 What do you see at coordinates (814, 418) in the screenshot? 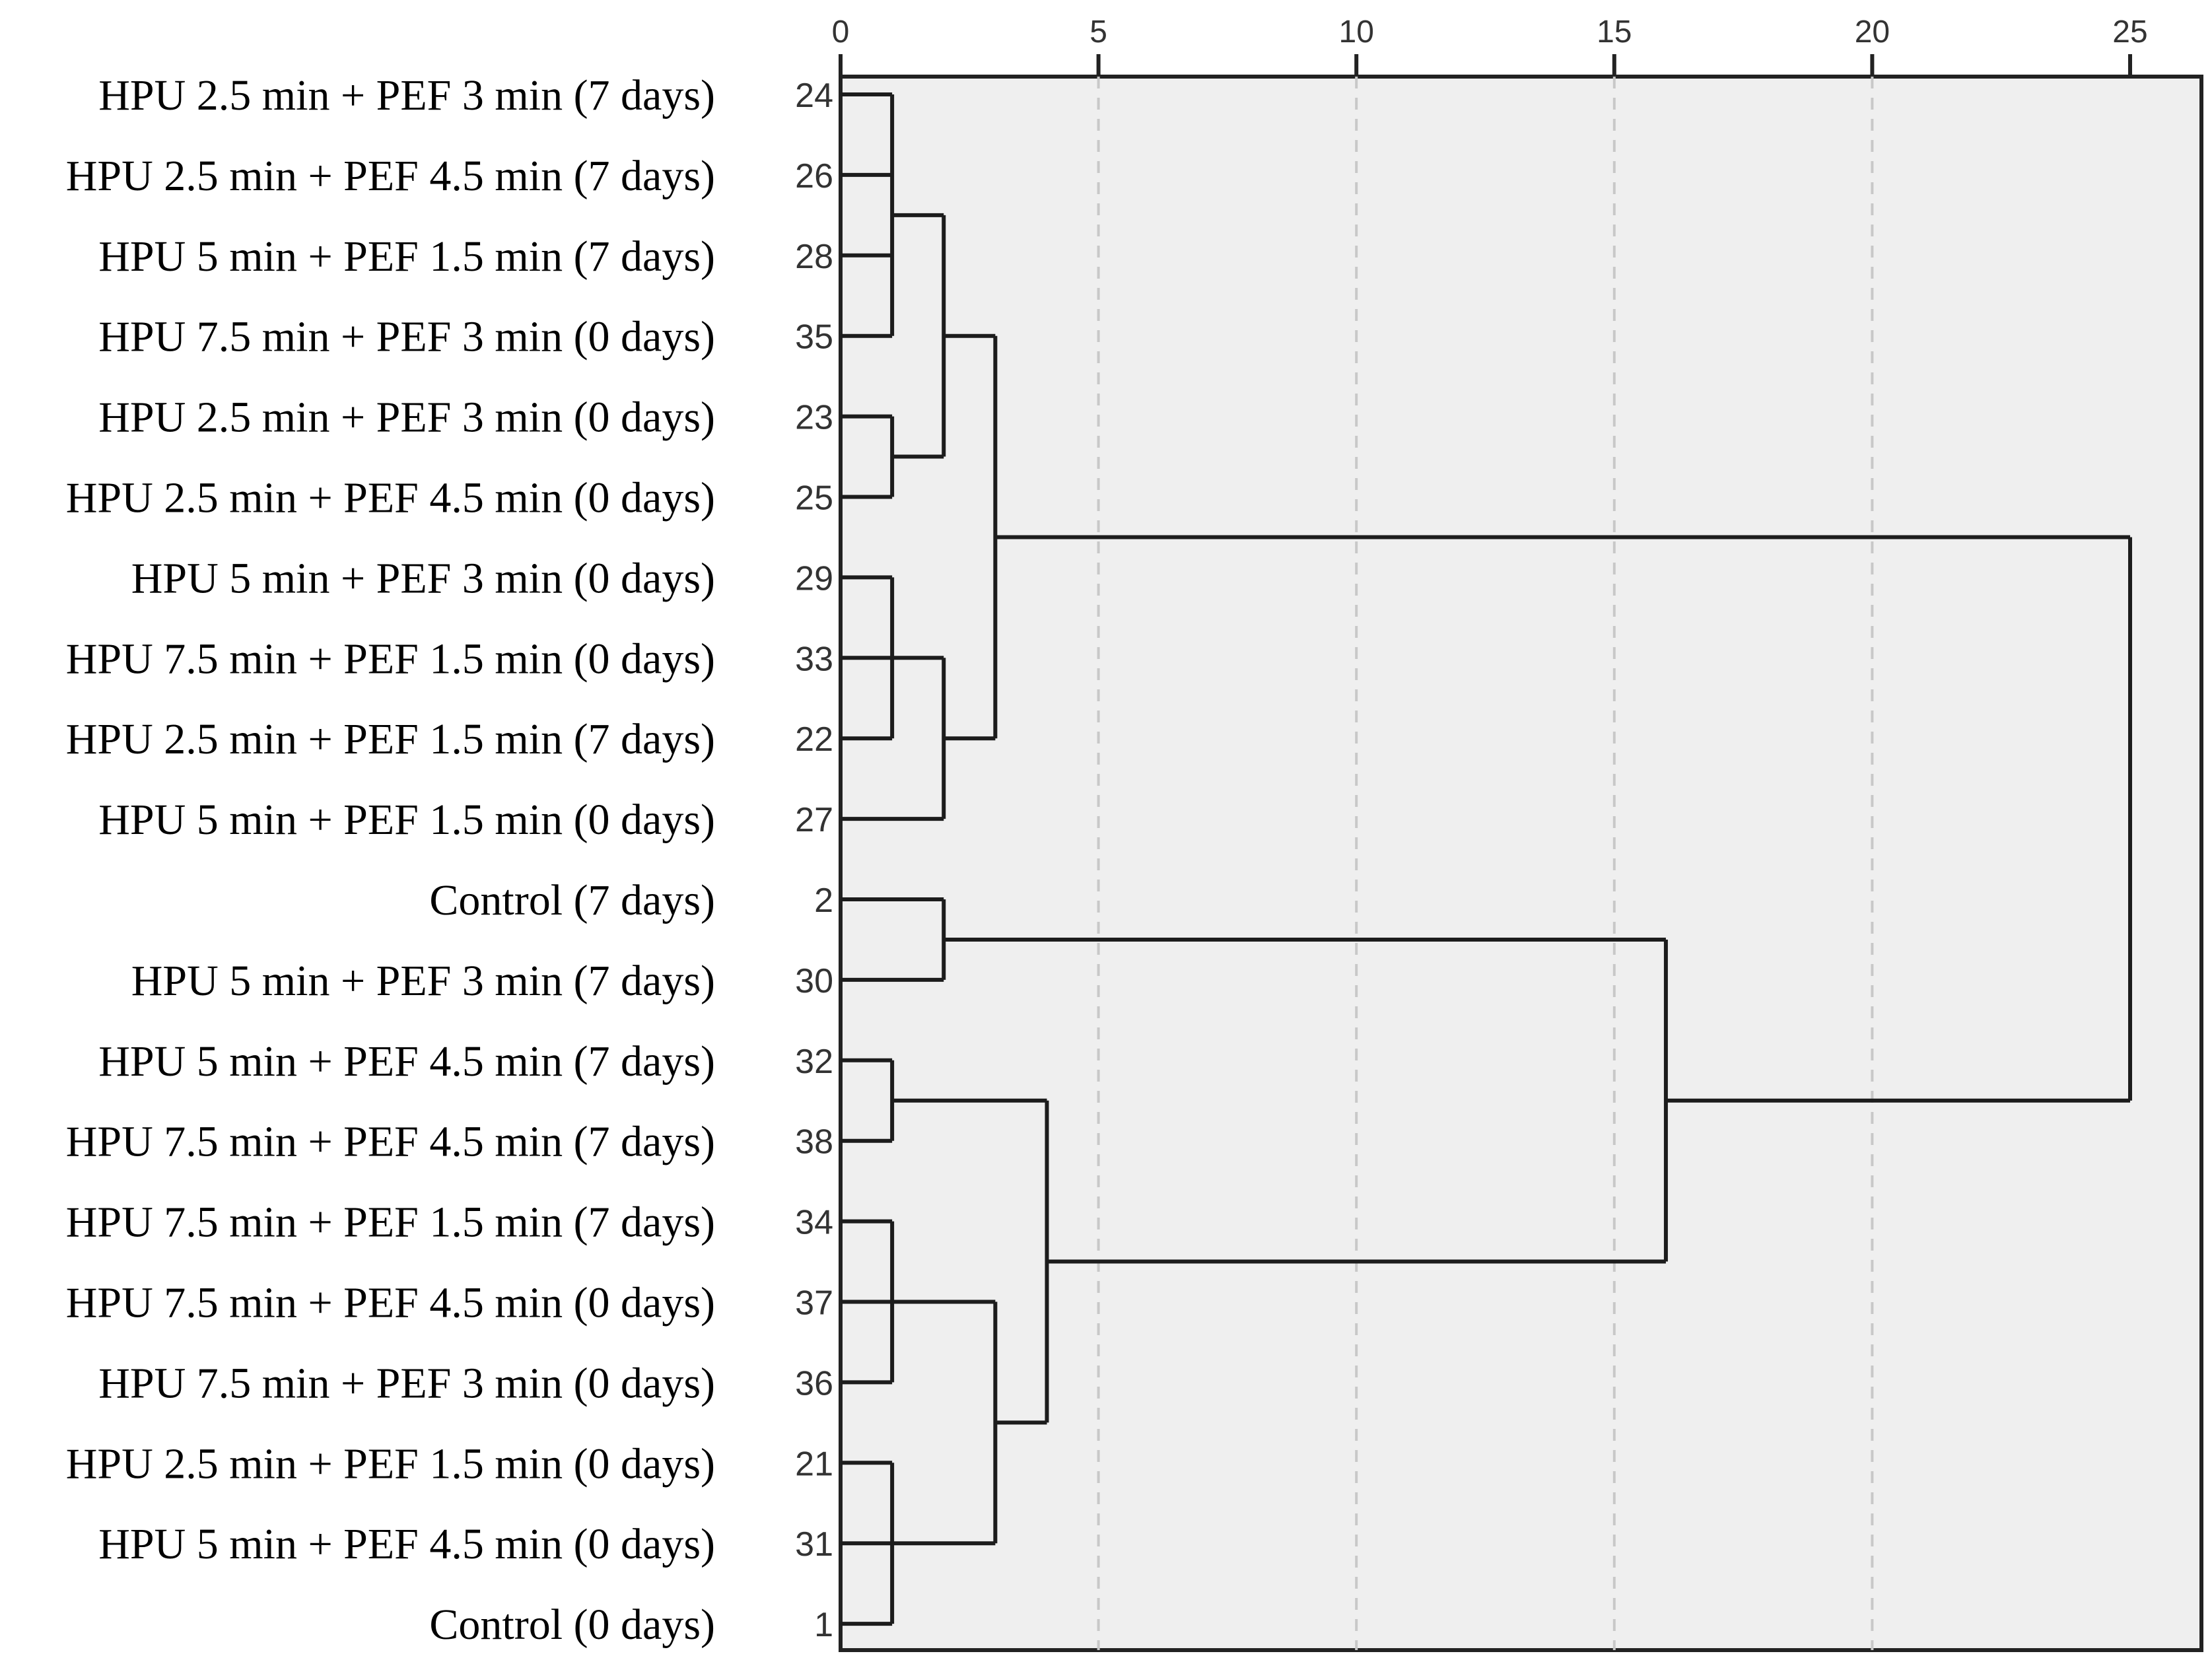
I see `case-id: 23` at bounding box center [814, 418].